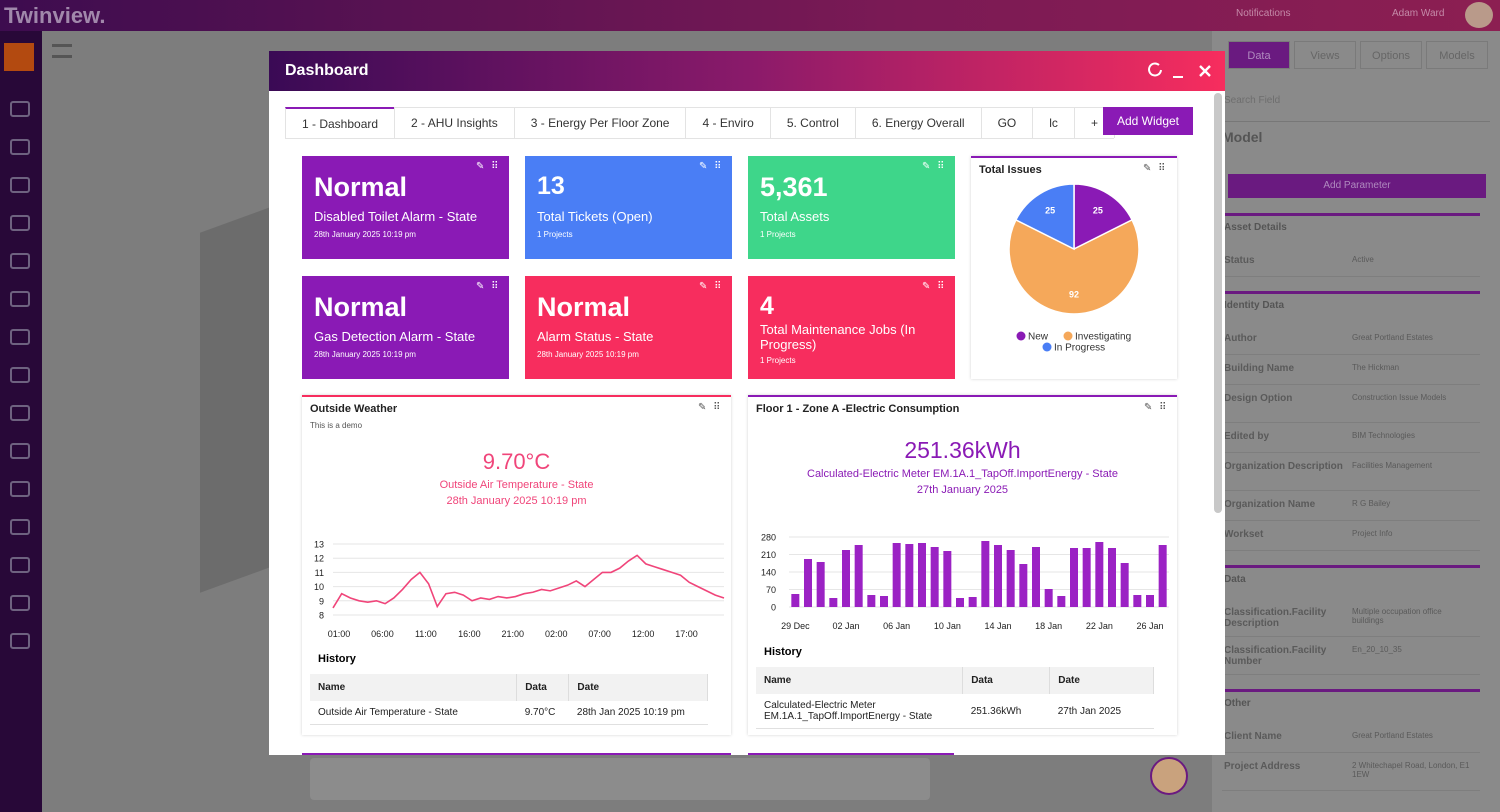 This screenshot has height=812, width=1500. I want to click on add-widget-button: Add Widget, so click(1148, 121).